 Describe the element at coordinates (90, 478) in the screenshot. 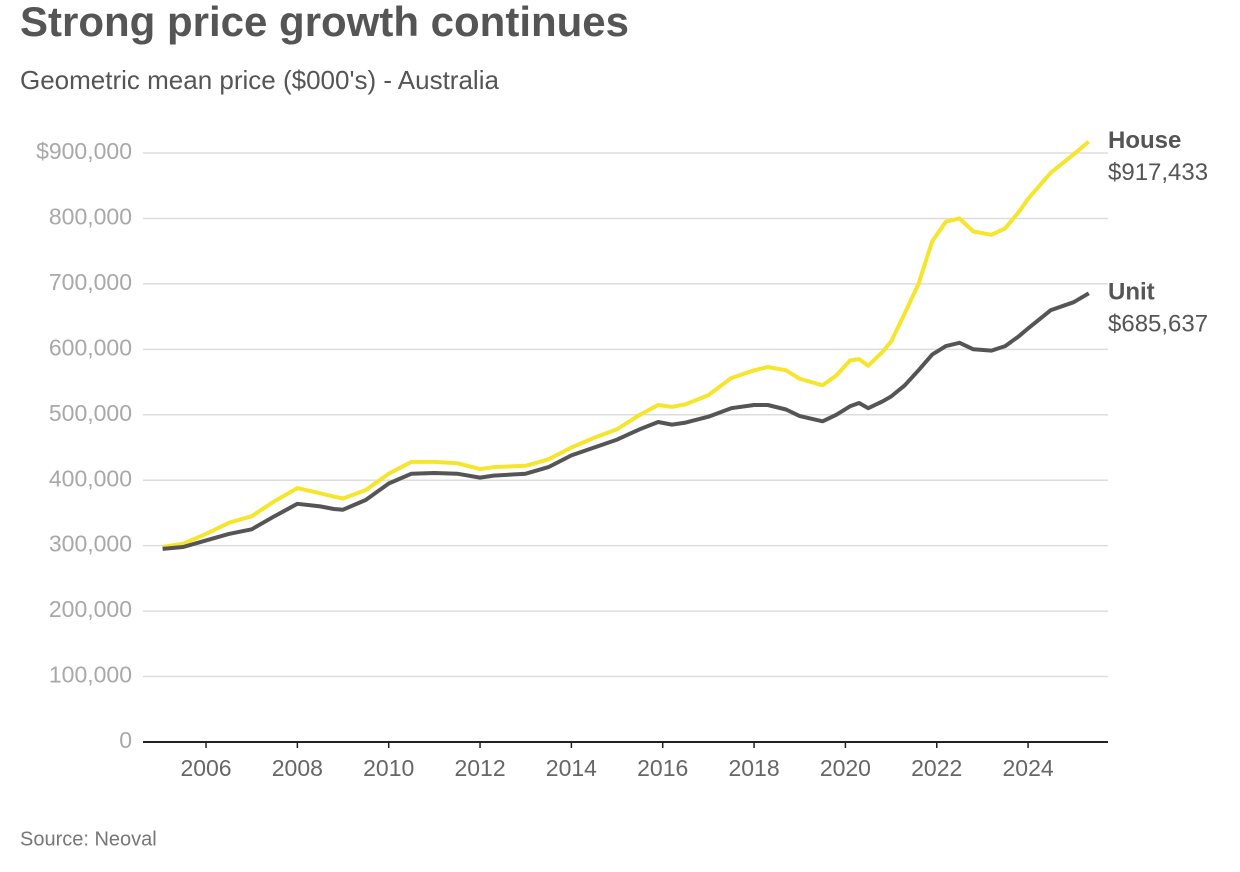

I see `y-tick-label: 400,000` at that location.